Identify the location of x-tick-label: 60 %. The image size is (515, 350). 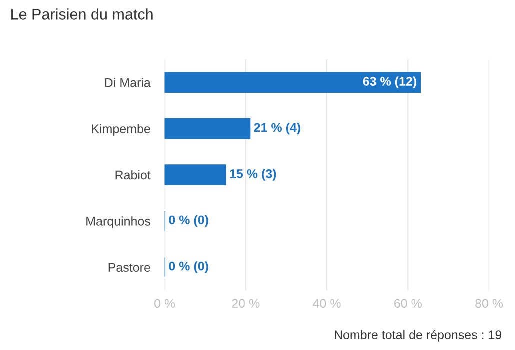
(408, 303).